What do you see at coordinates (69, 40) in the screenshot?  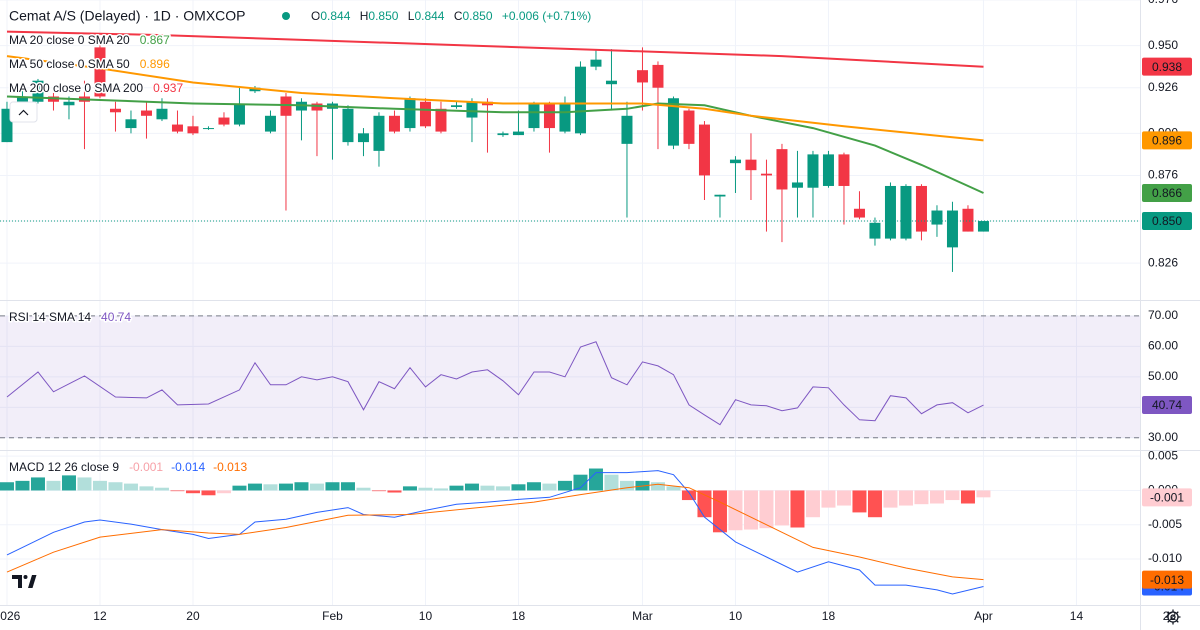 I see `ma-legend-name: MA 20 close 0 SMA 20` at bounding box center [69, 40].